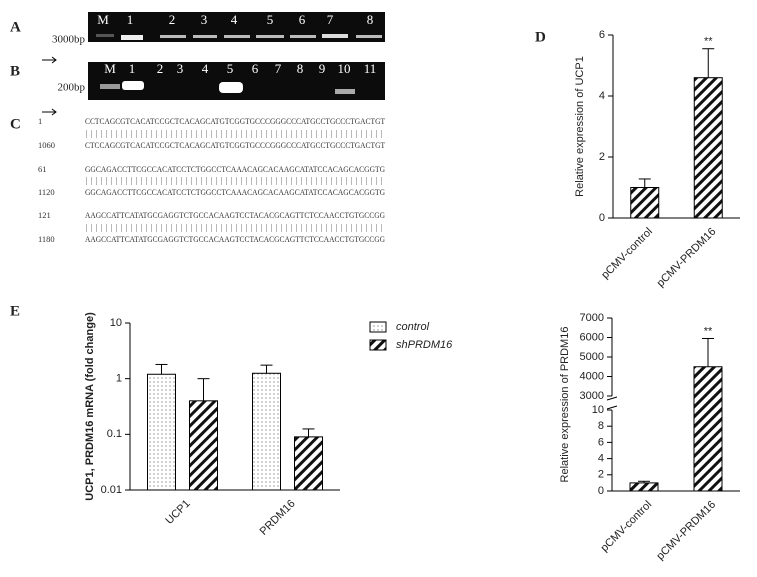  Describe the element at coordinates (177, 512) in the screenshot. I see `x-tick-label: UCP1` at that location.